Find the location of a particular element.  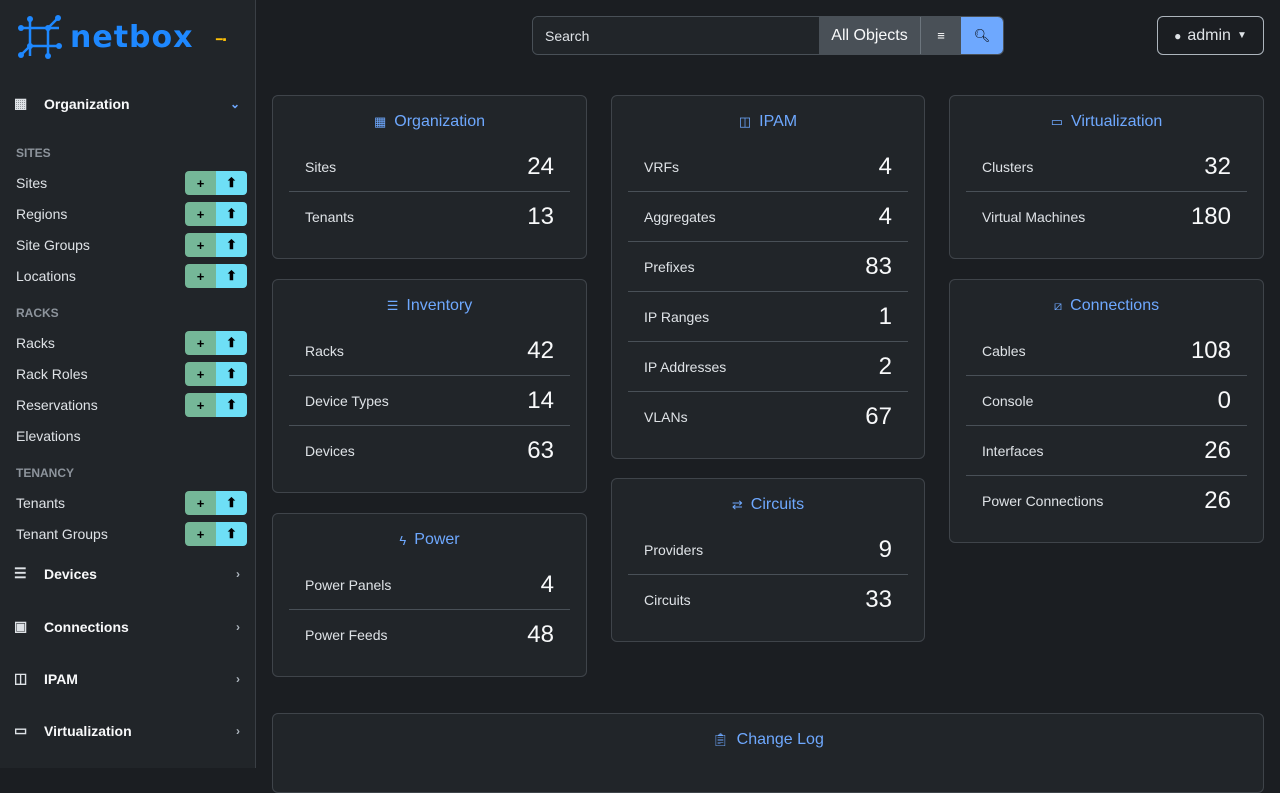

stat-label: Cables is located at coordinates (1004, 350).